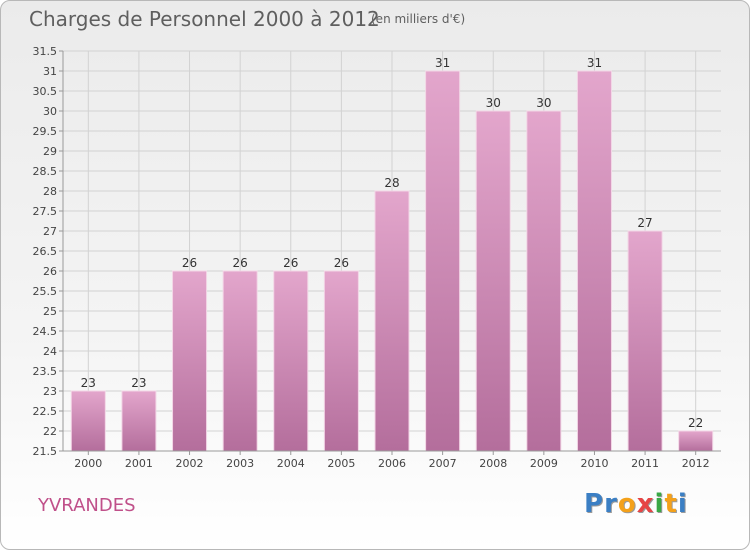 Image resolution: width=750 pixels, height=550 pixels. I want to click on x-tick-label: 2002, so click(190, 463).